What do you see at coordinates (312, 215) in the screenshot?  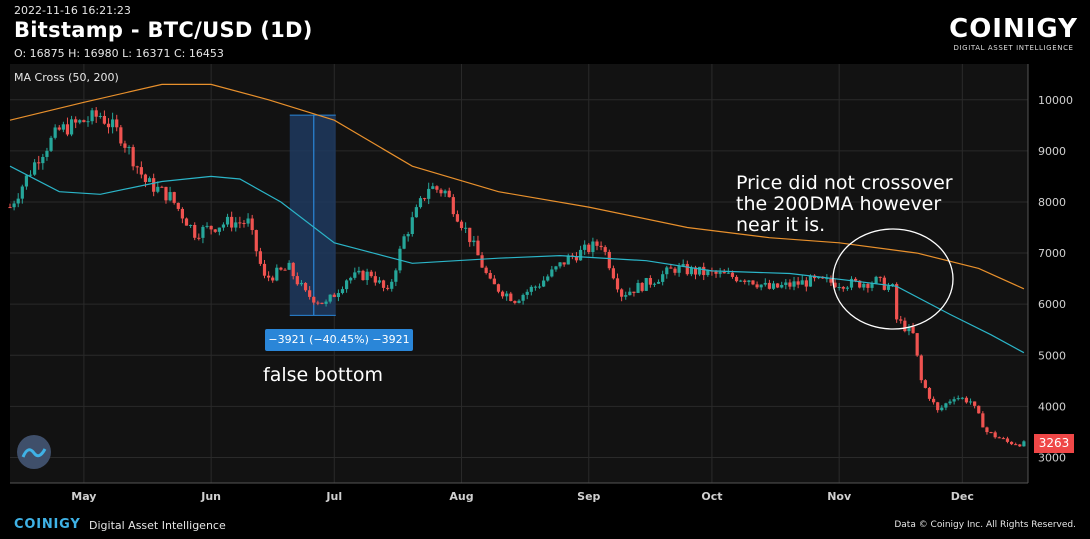 I see `measure-box` at bounding box center [312, 215].